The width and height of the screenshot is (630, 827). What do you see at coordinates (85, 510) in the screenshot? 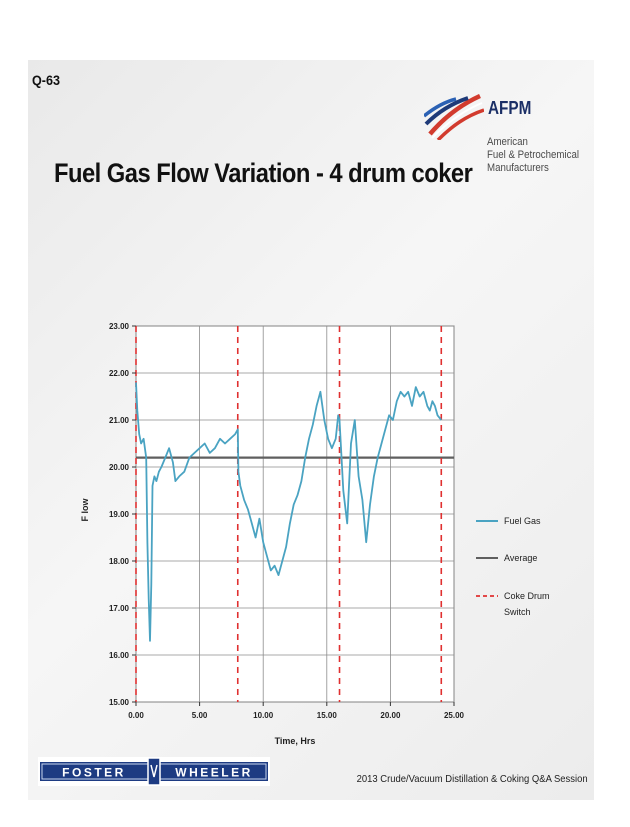
I see `y-axis-label: F low` at bounding box center [85, 510].